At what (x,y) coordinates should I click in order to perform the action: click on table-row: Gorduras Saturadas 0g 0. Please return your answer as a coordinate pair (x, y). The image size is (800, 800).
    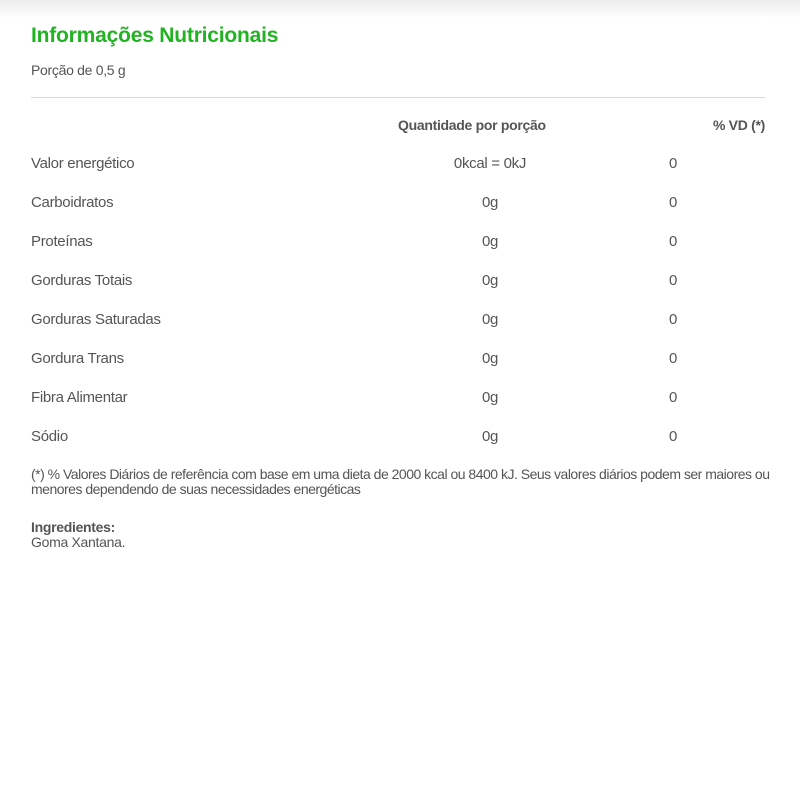
    Looking at the image, I should click on (400, 321).